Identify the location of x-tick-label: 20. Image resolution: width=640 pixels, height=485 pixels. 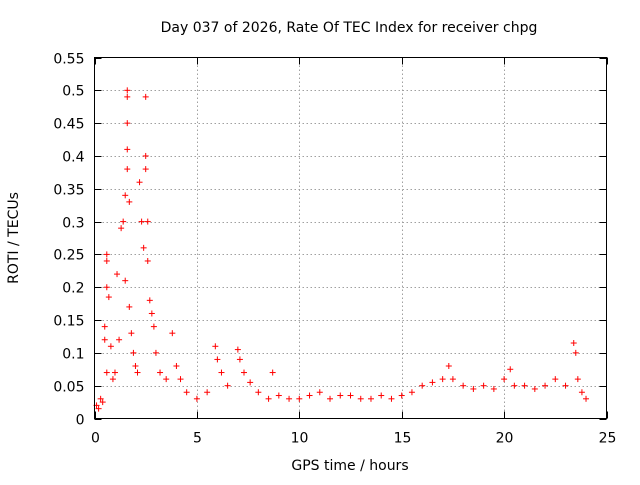
(505, 439).